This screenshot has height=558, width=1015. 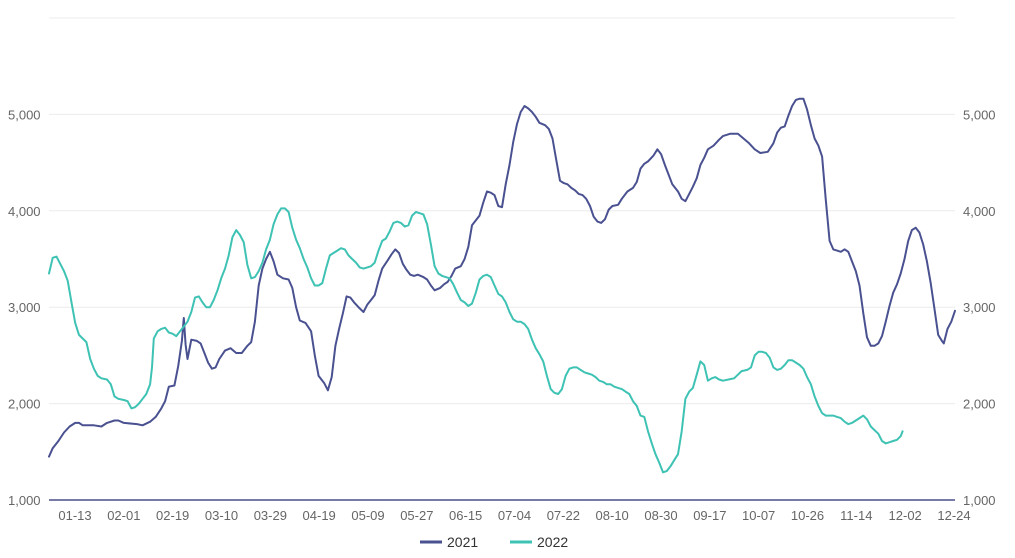 I want to click on x-tick-label: 08-30, so click(x=660, y=515).